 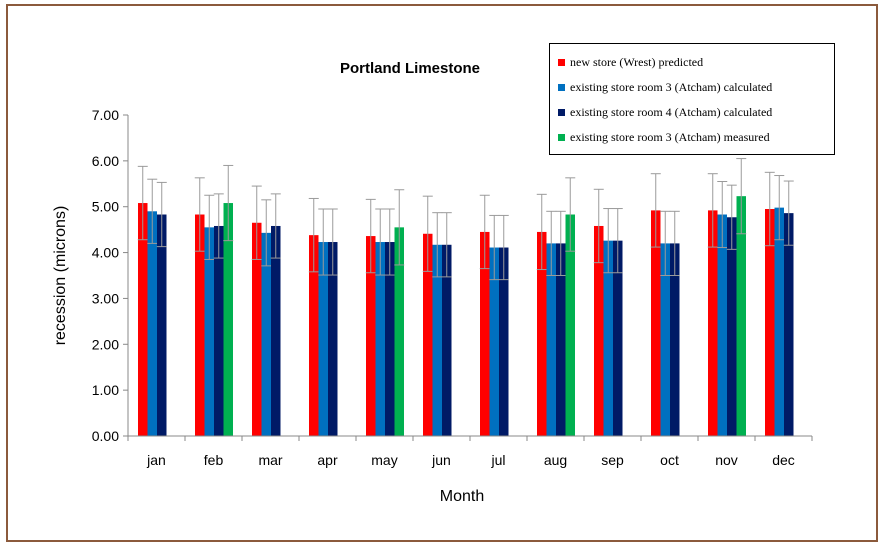 What do you see at coordinates (105, 161) in the screenshot?
I see `y-tick-label: 6.00` at bounding box center [105, 161].